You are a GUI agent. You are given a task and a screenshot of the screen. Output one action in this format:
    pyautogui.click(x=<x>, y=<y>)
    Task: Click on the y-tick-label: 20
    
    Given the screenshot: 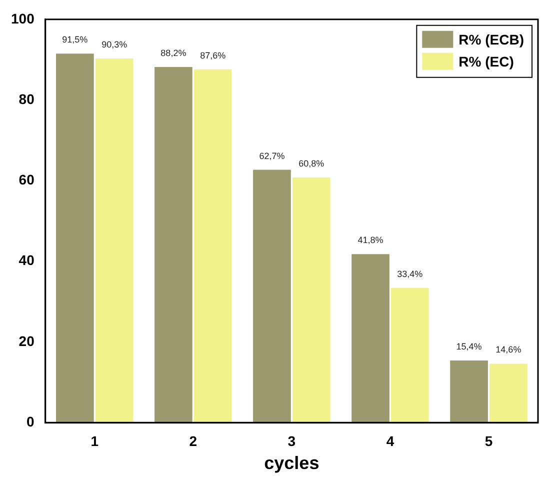 What is the action you would take?
    pyautogui.click(x=26, y=340)
    